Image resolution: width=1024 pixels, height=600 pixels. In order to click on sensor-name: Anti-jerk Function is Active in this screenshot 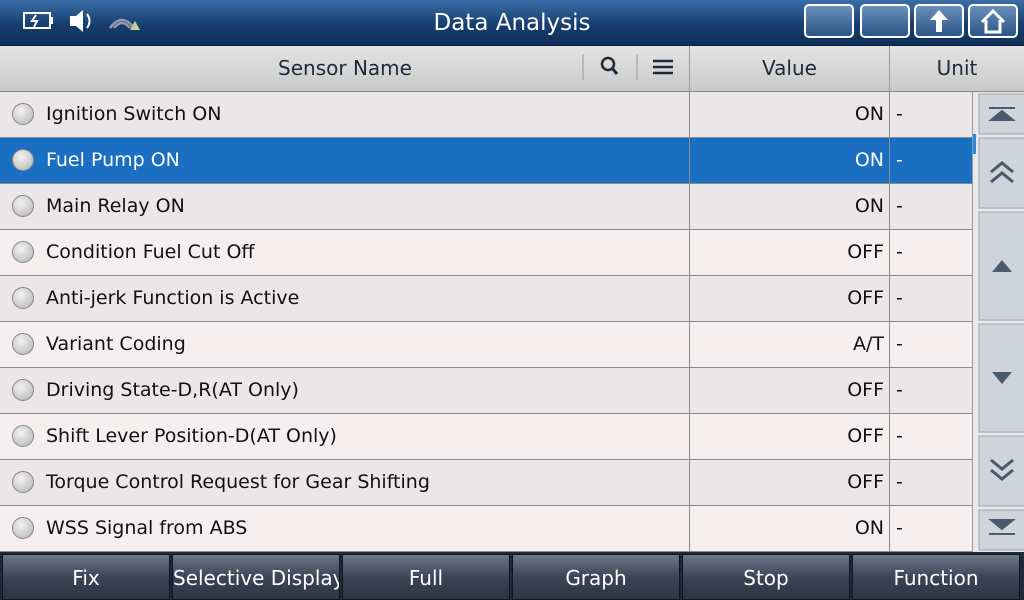, I will do `click(173, 298)`.